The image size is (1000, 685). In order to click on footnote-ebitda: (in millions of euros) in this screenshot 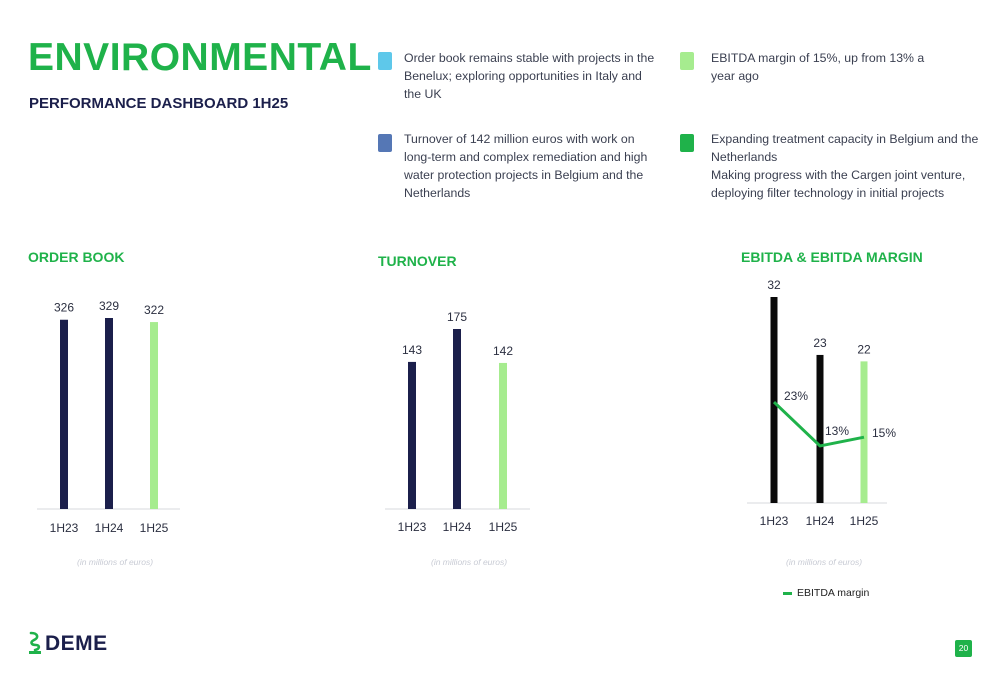, I will do `click(824, 562)`.